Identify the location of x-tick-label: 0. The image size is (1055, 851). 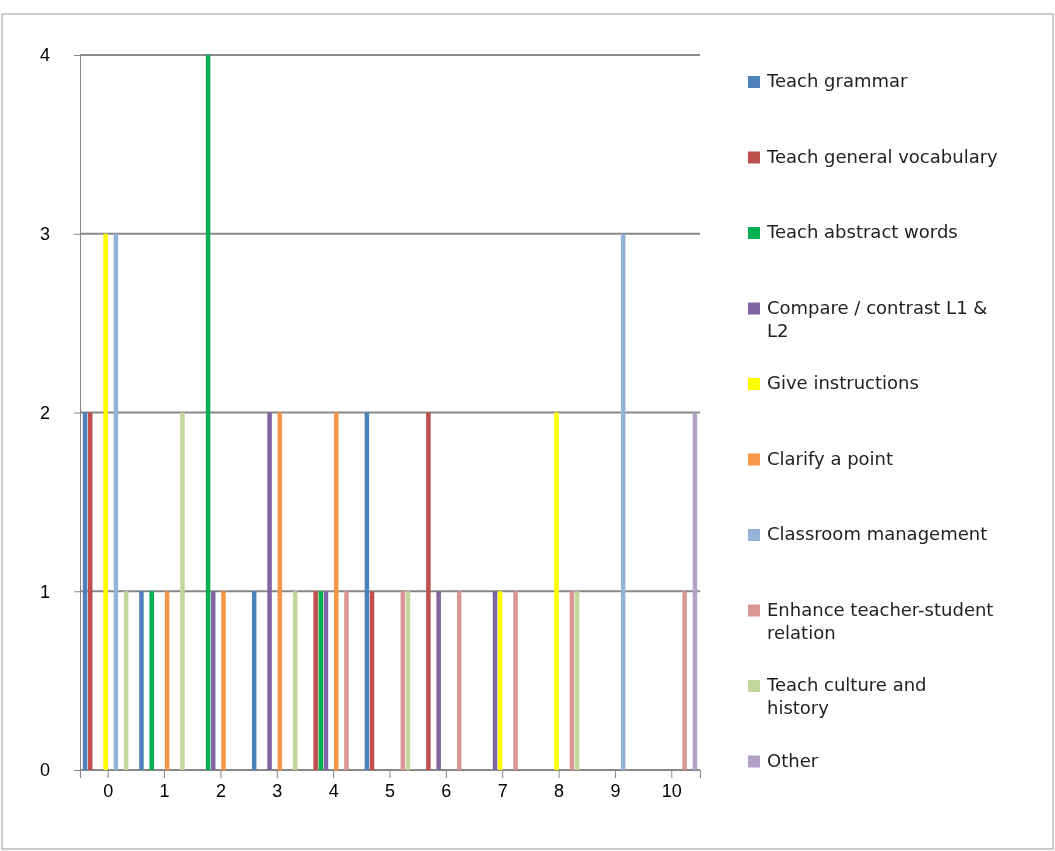
(108, 791).